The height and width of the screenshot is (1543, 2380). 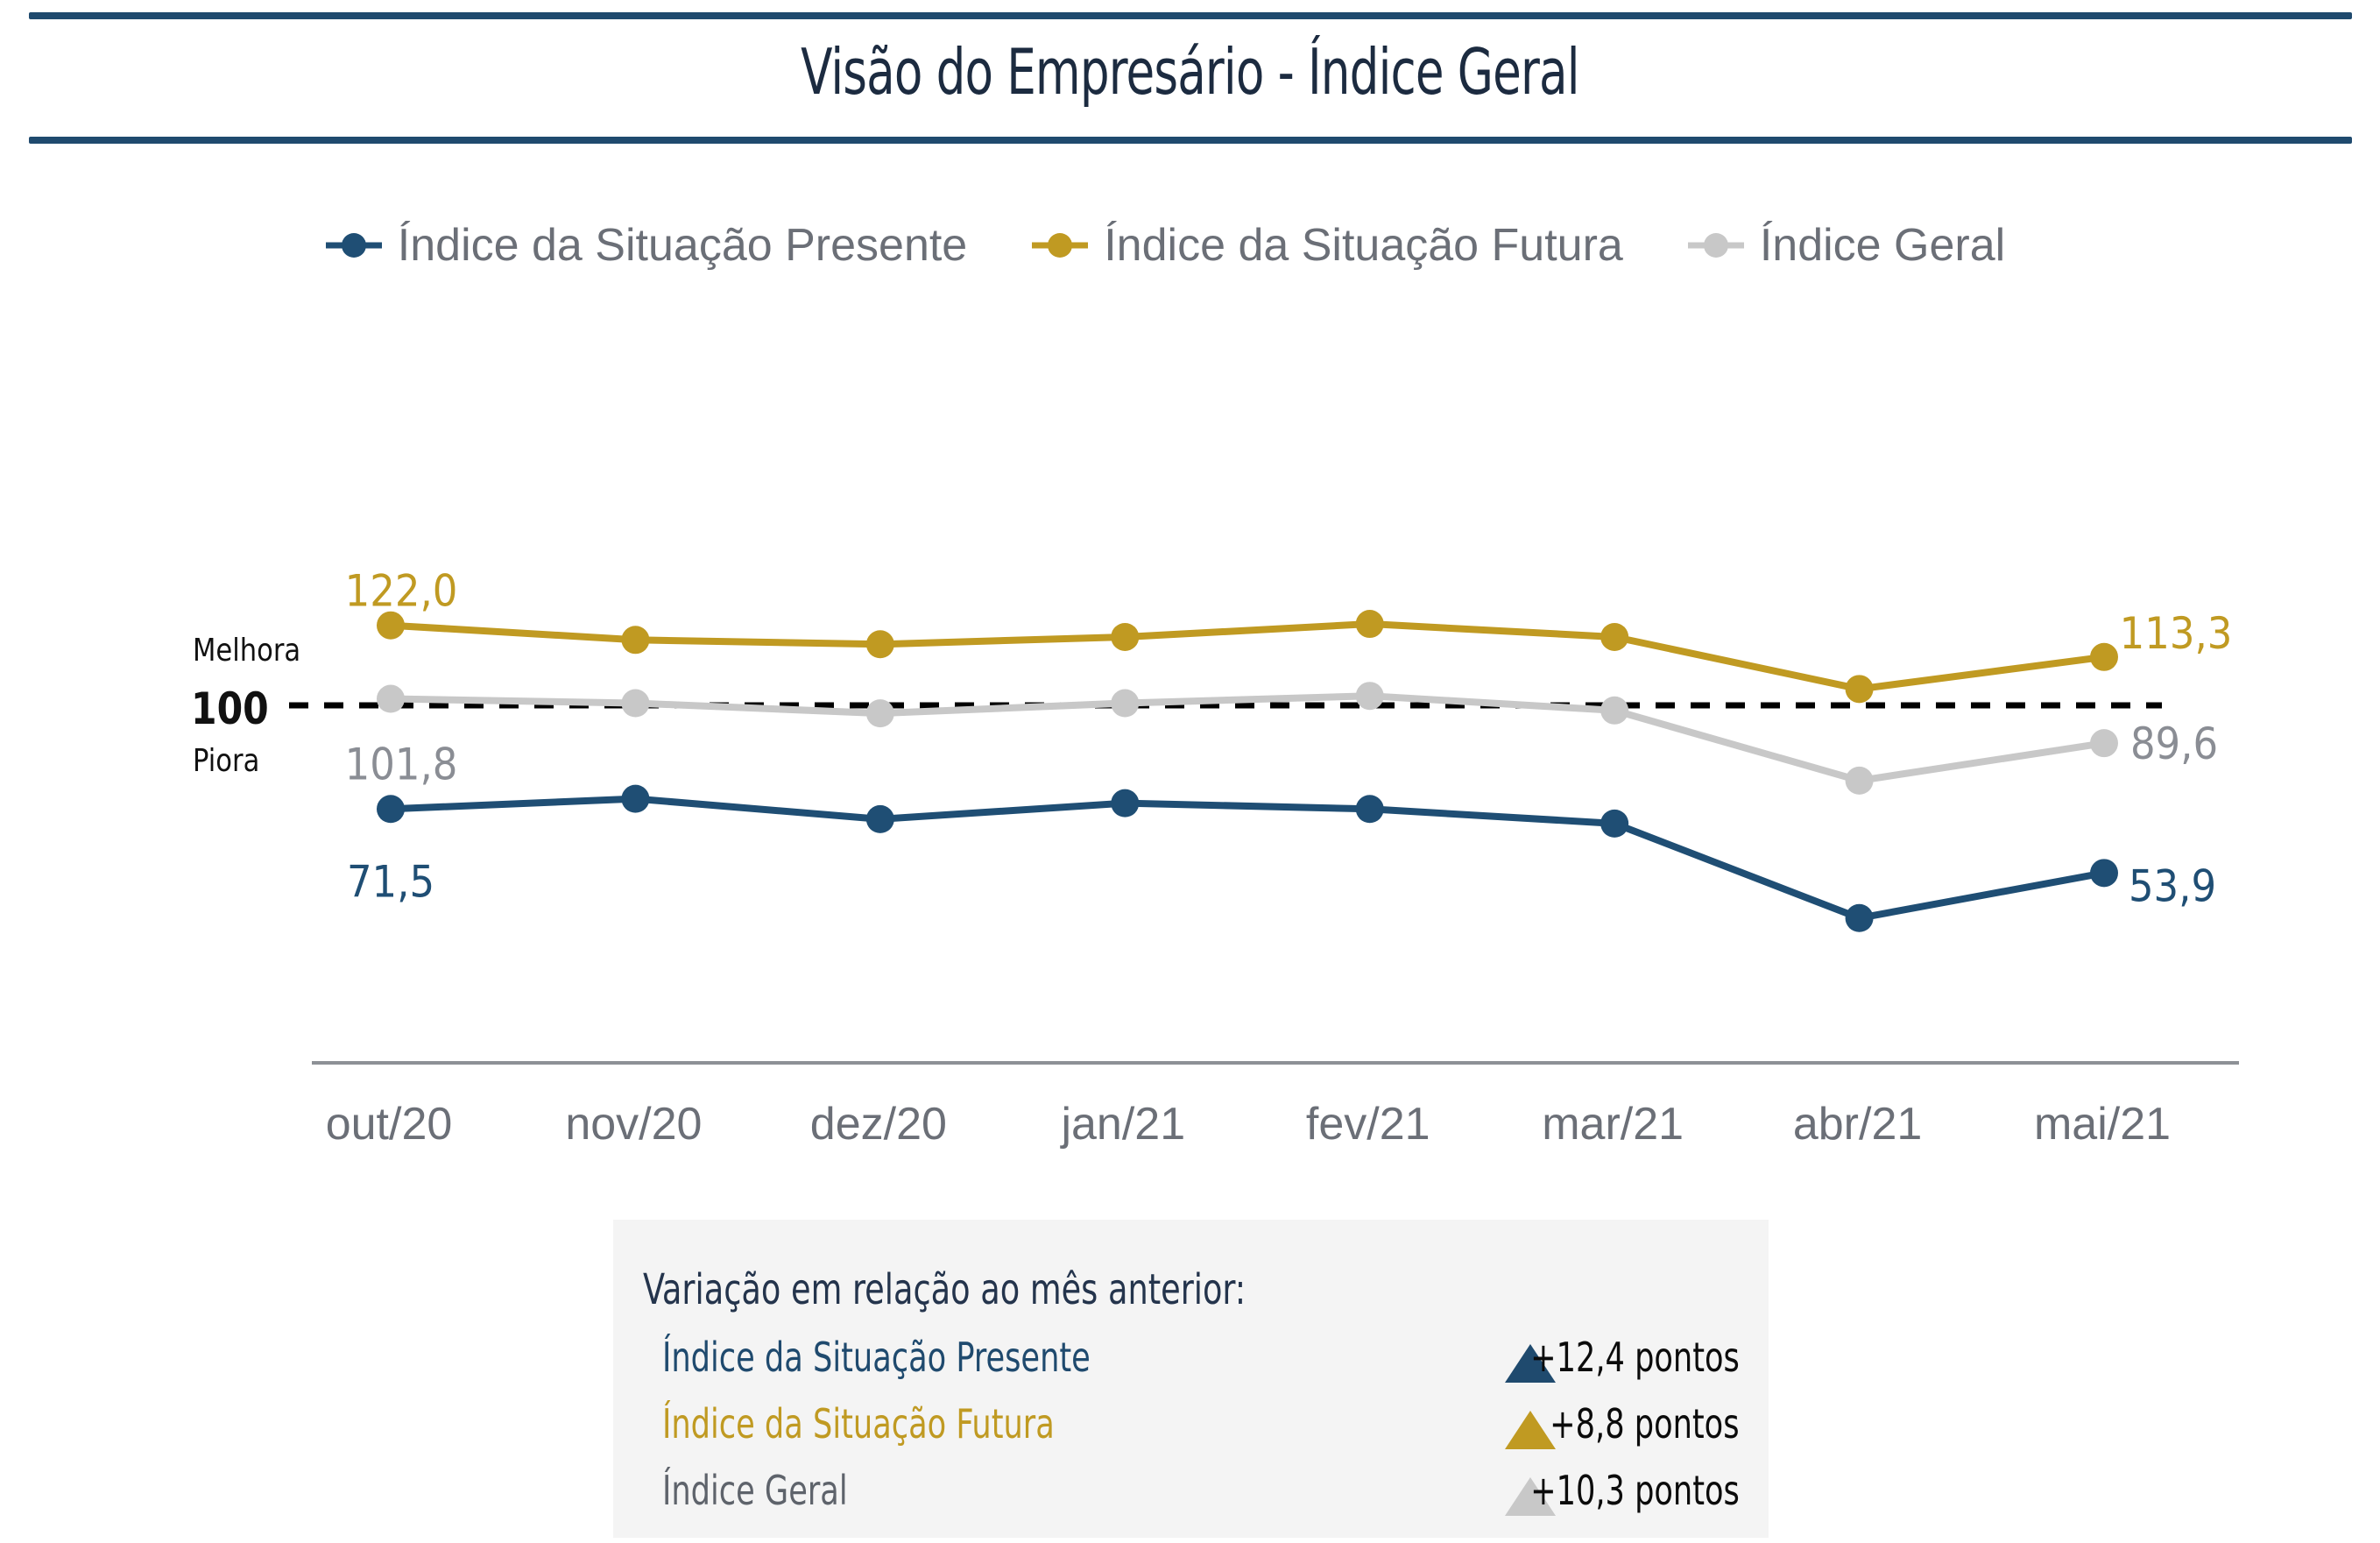 What do you see at coordinates (1882, 245) in the screenshot?
I see `legend-label-geral: Índice Geral` at bounding box center [1882, 245].